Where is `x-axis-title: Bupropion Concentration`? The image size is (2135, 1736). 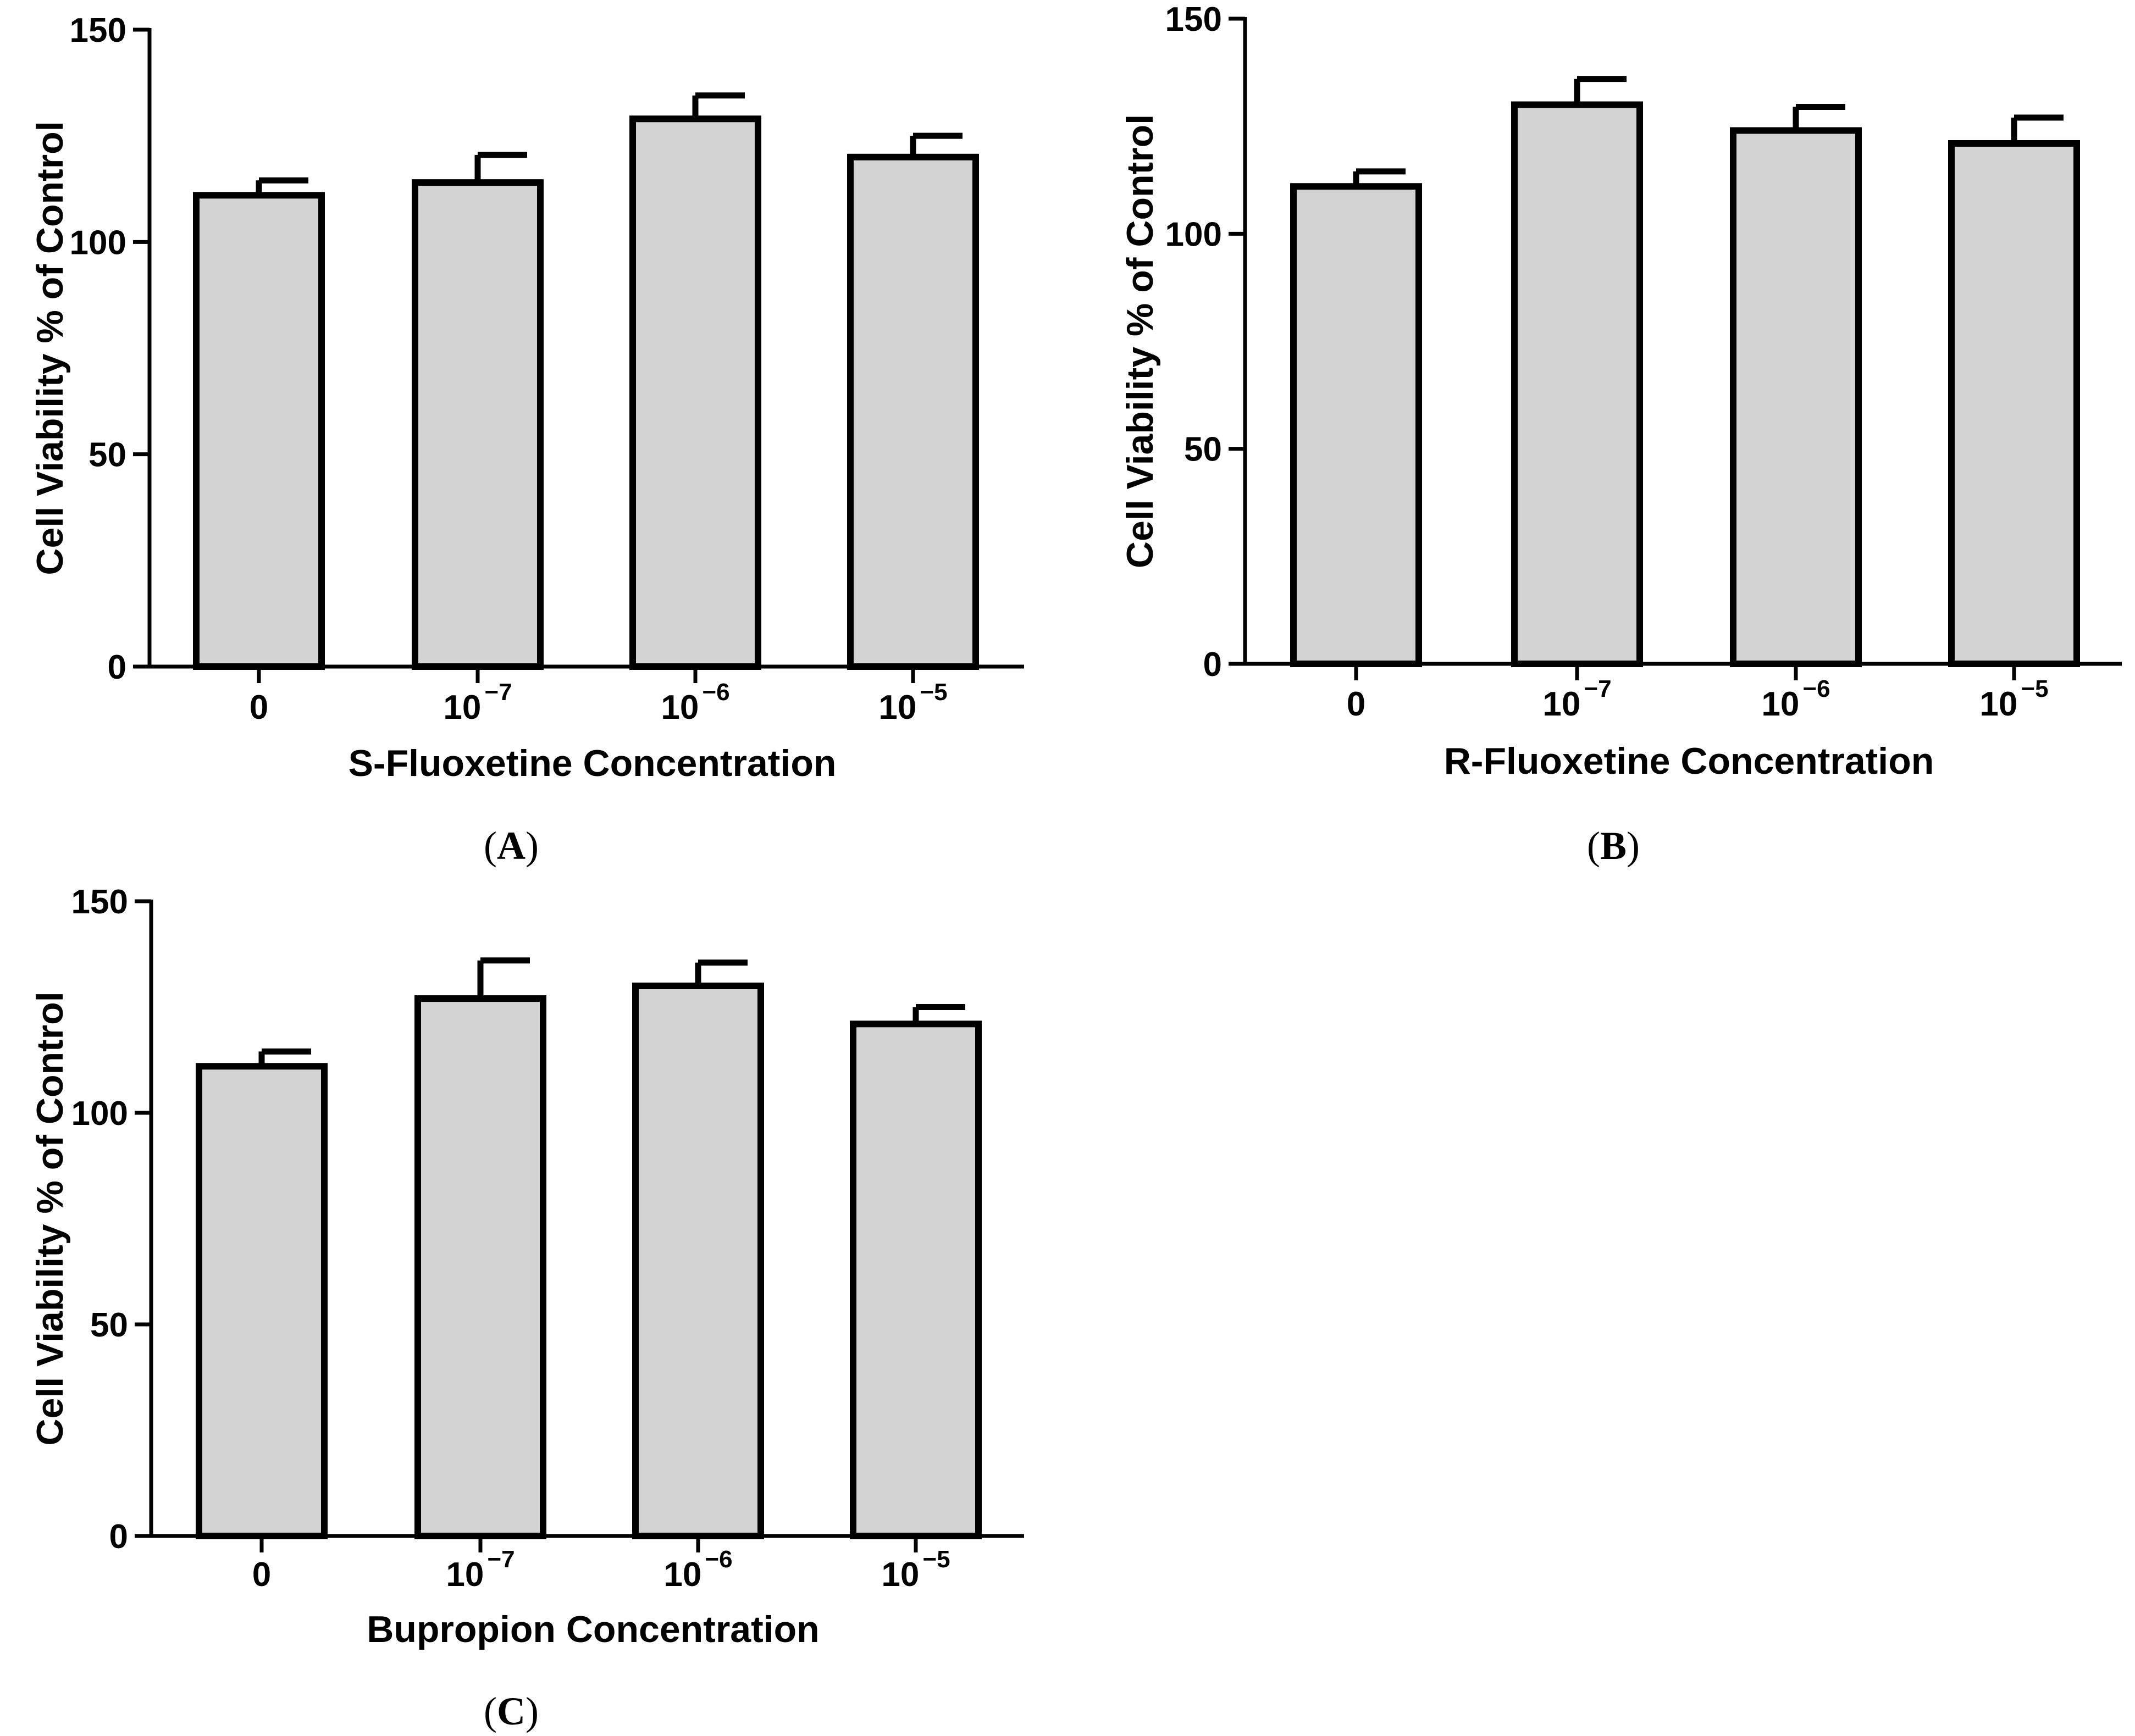
x-axis-title: Bupropion Concentration is located at coordinates (593, 1630).